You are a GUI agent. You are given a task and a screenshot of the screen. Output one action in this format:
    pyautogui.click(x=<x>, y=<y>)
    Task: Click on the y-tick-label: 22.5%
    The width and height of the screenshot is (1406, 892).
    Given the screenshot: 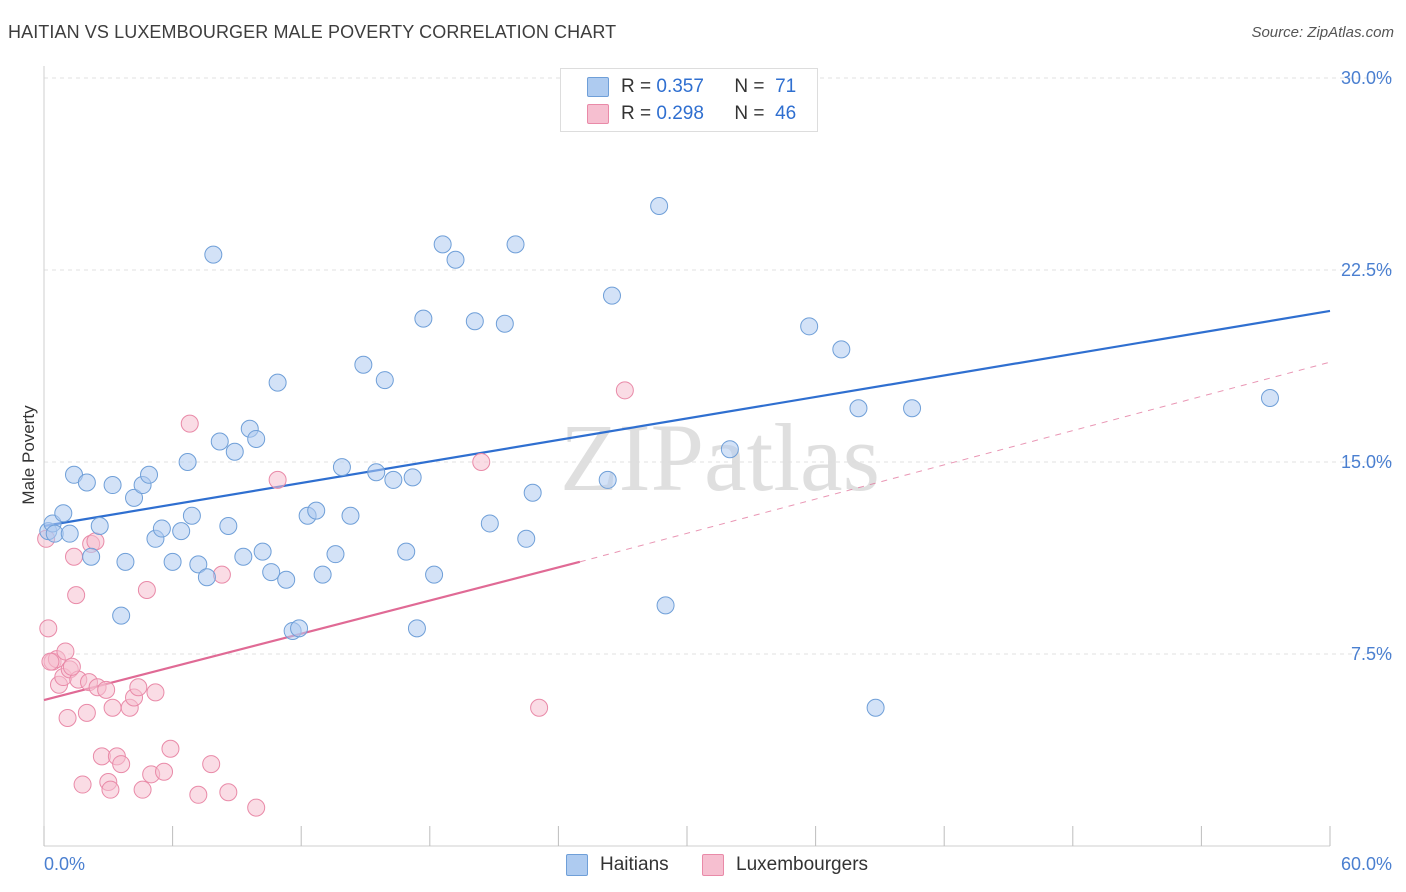 What is the action you would take?
    pyautogui.click(x=1366, y=270)
    